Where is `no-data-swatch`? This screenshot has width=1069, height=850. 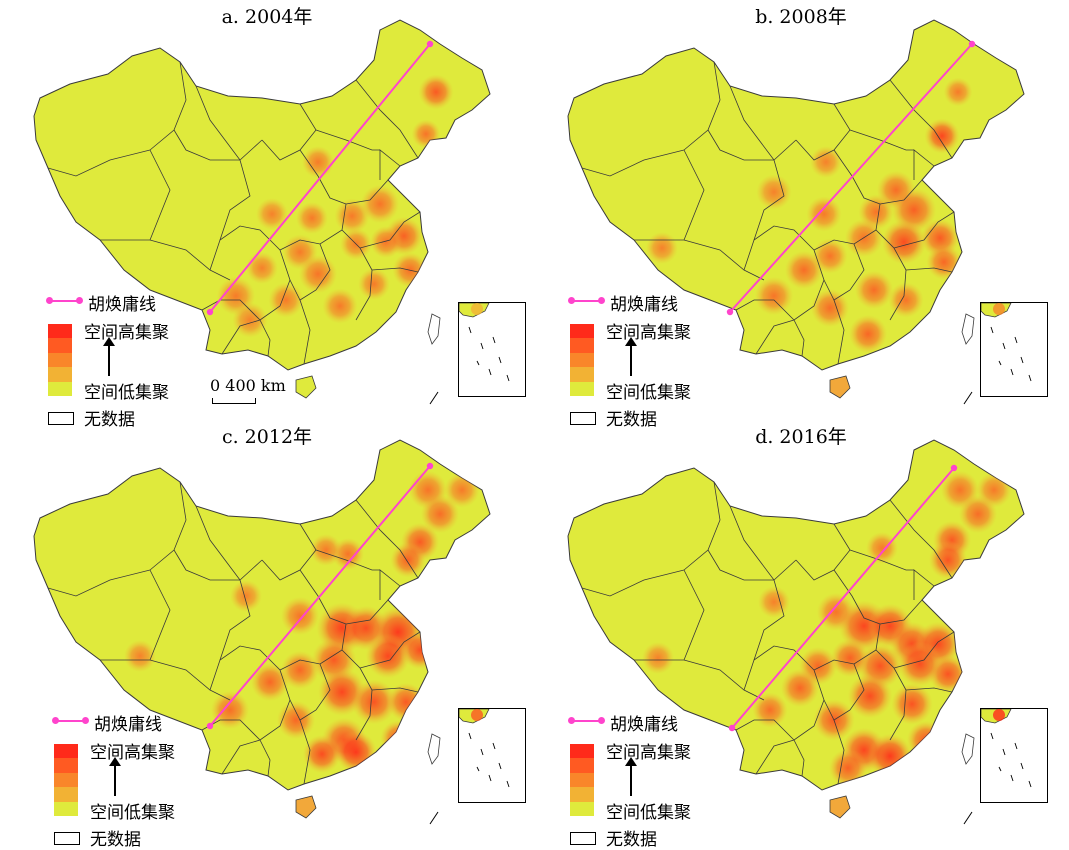 no-data-swatch is located at coordinates (61, 418).